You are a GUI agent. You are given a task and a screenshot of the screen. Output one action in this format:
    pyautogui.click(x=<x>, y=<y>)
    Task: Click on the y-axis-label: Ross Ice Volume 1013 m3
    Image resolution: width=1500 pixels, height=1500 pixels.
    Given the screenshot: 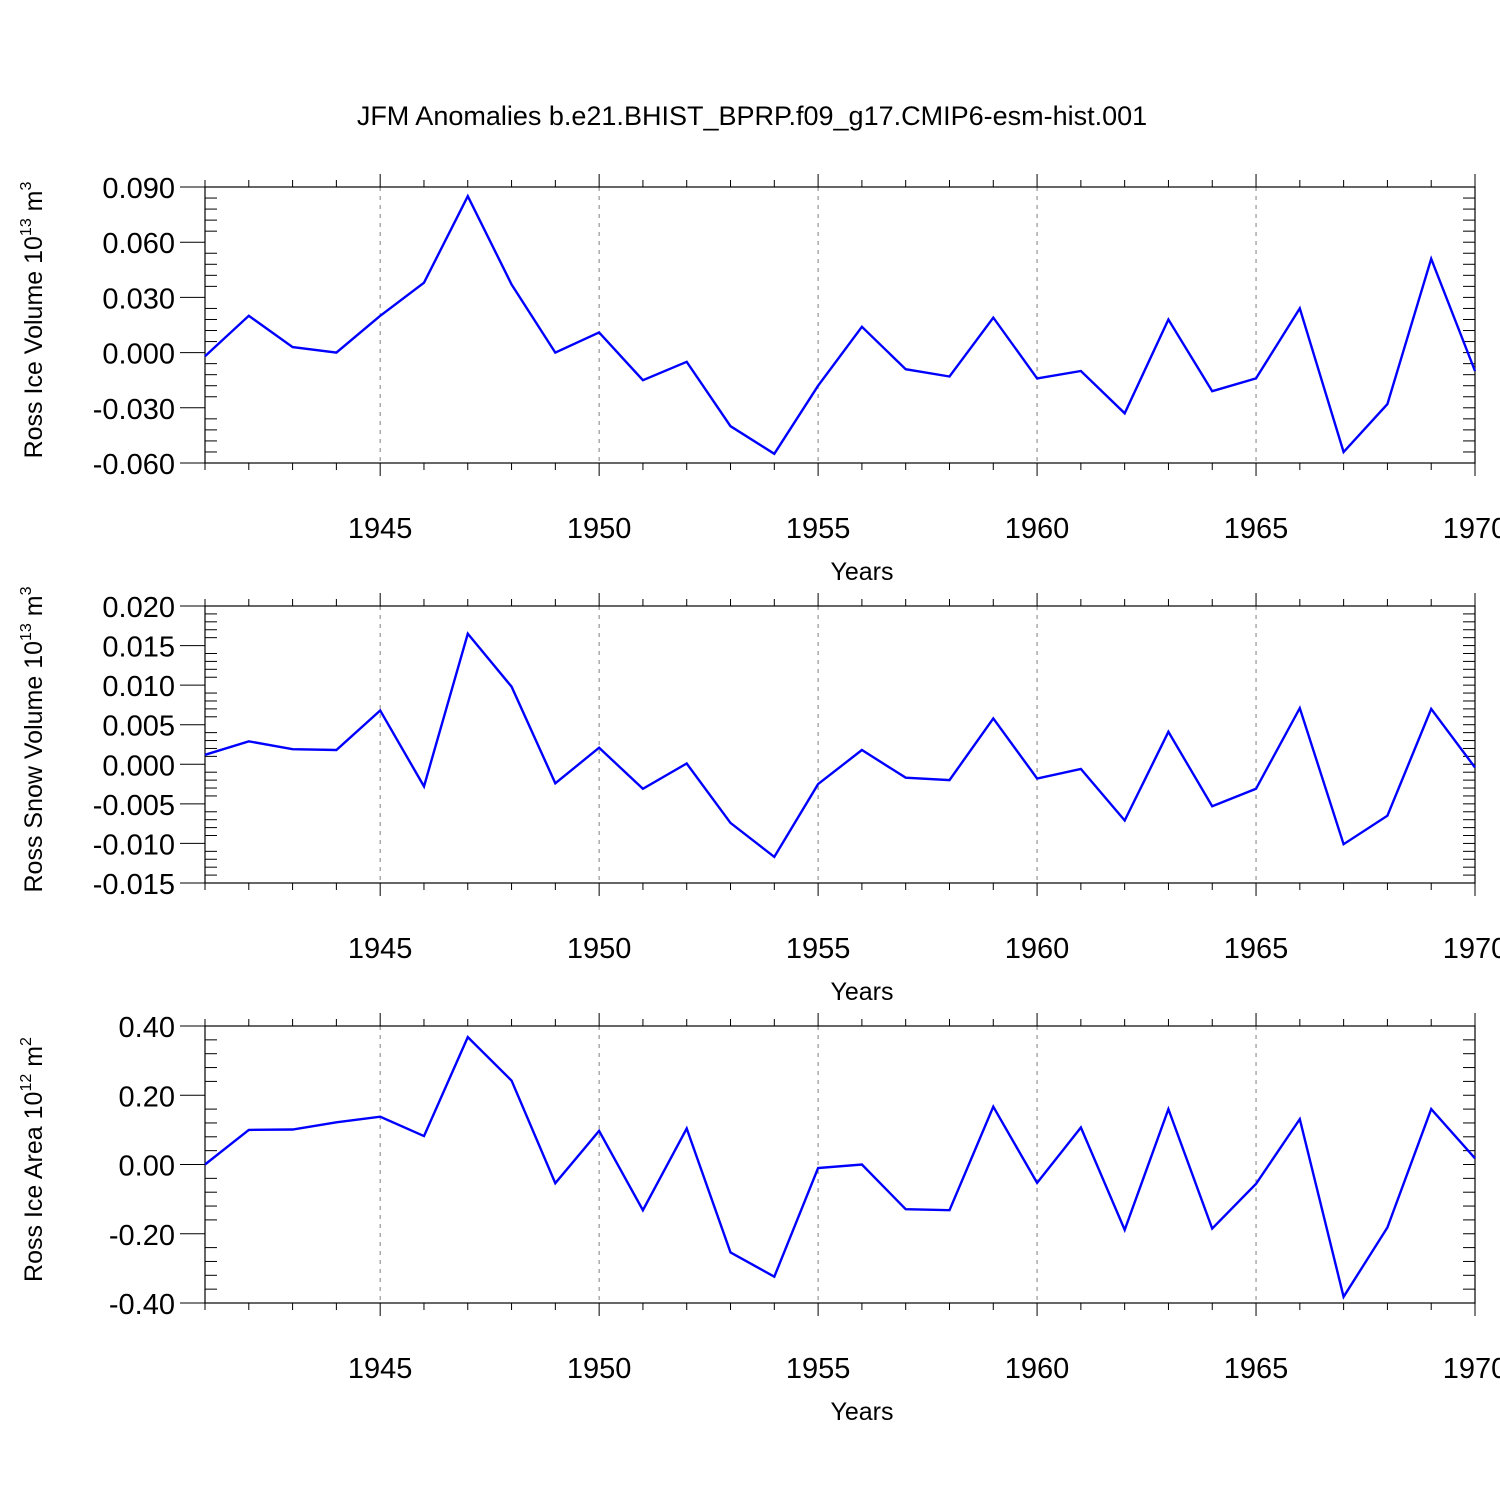 What is the action you would take?
    pyautogui.click(x=33, y=319)
    